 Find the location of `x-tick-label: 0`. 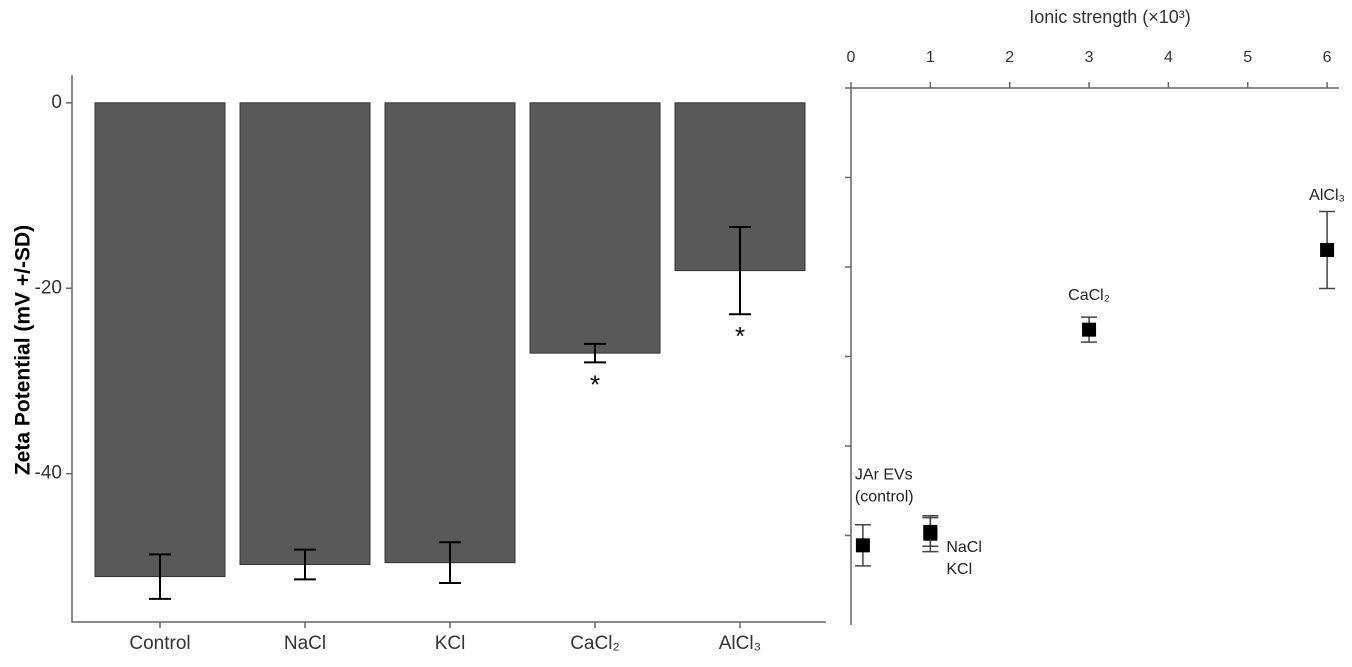

x-tick-label: 0 is located at coordinates (851, 57).